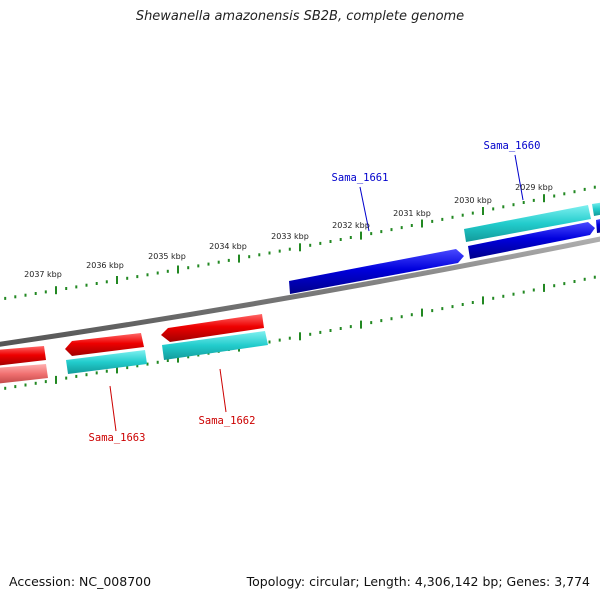  What do you see at coordinates (290, 236) in the screenshot?
I see `tick-label-2033: 2033 kbp` at bounding box center [290, 236].